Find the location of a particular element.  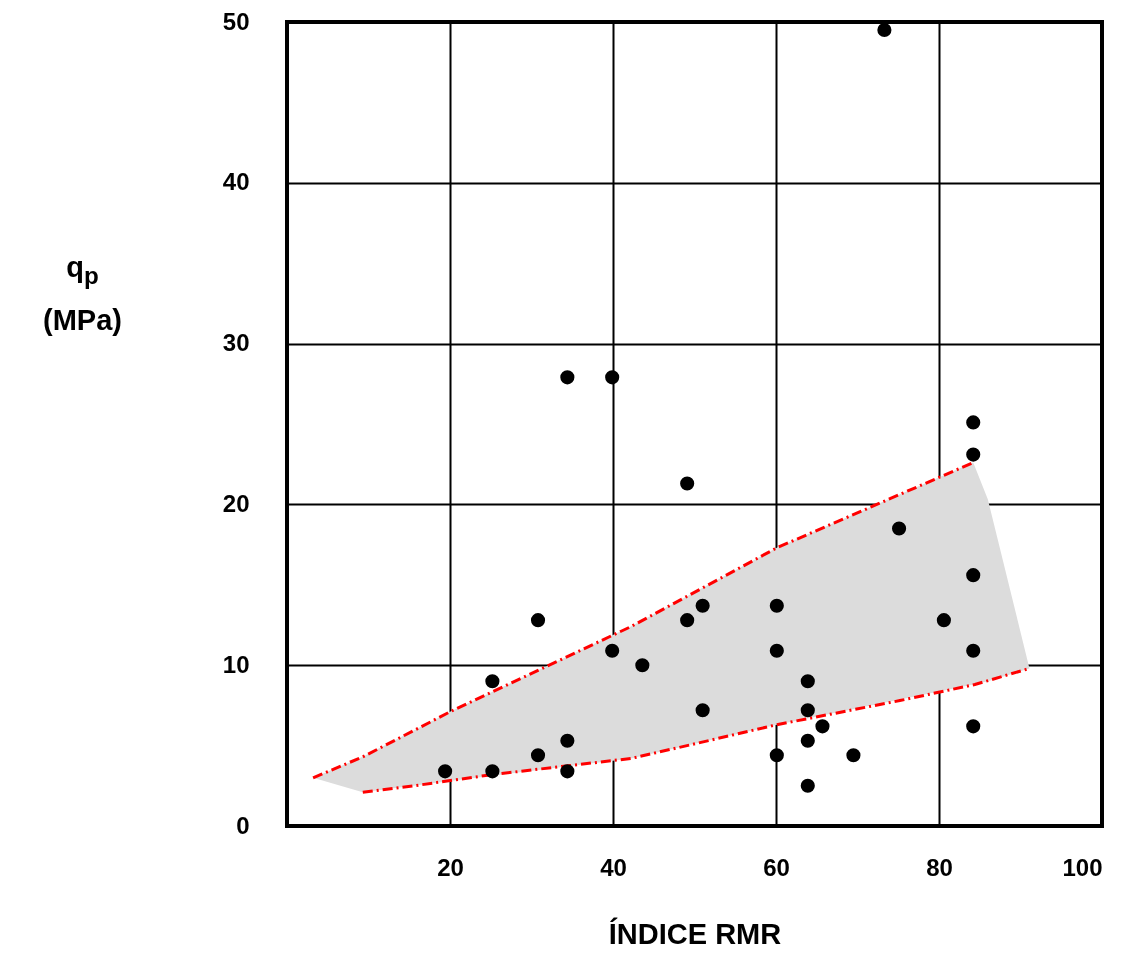

y-tick-label: 0 is located at coordinates (243, 825).